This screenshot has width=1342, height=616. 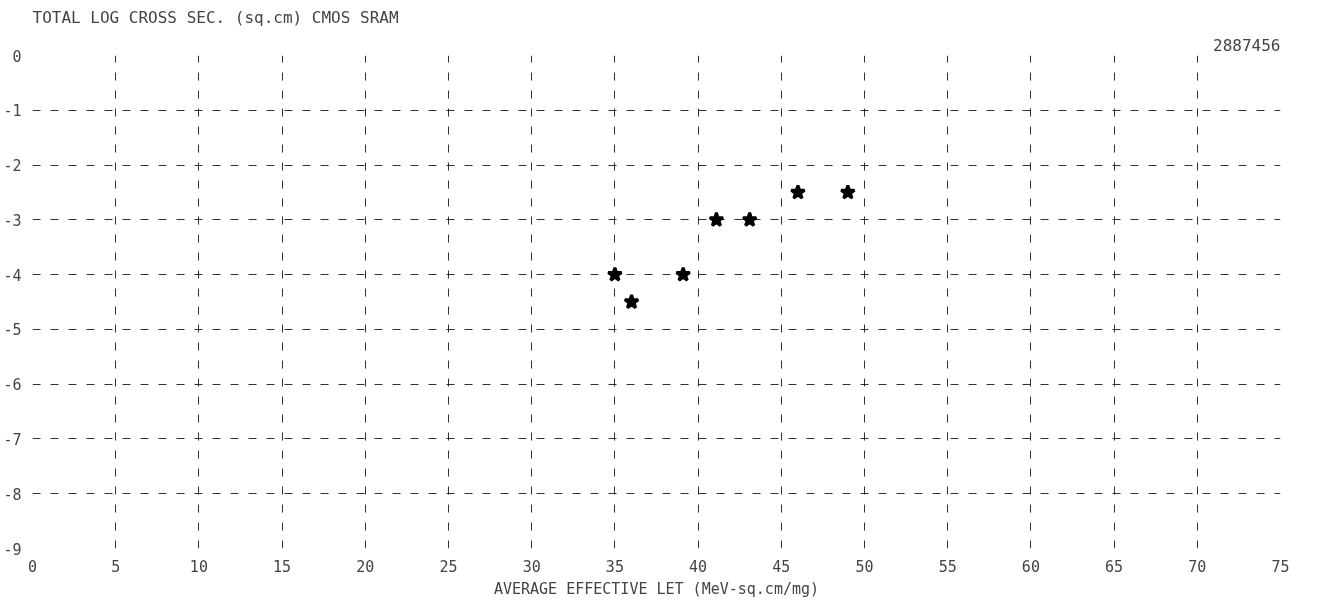 What do you see at coordinates (1280, 566) in the screenshot?
I see `x-tick-label: 75` at bounding box center [1280, 566].